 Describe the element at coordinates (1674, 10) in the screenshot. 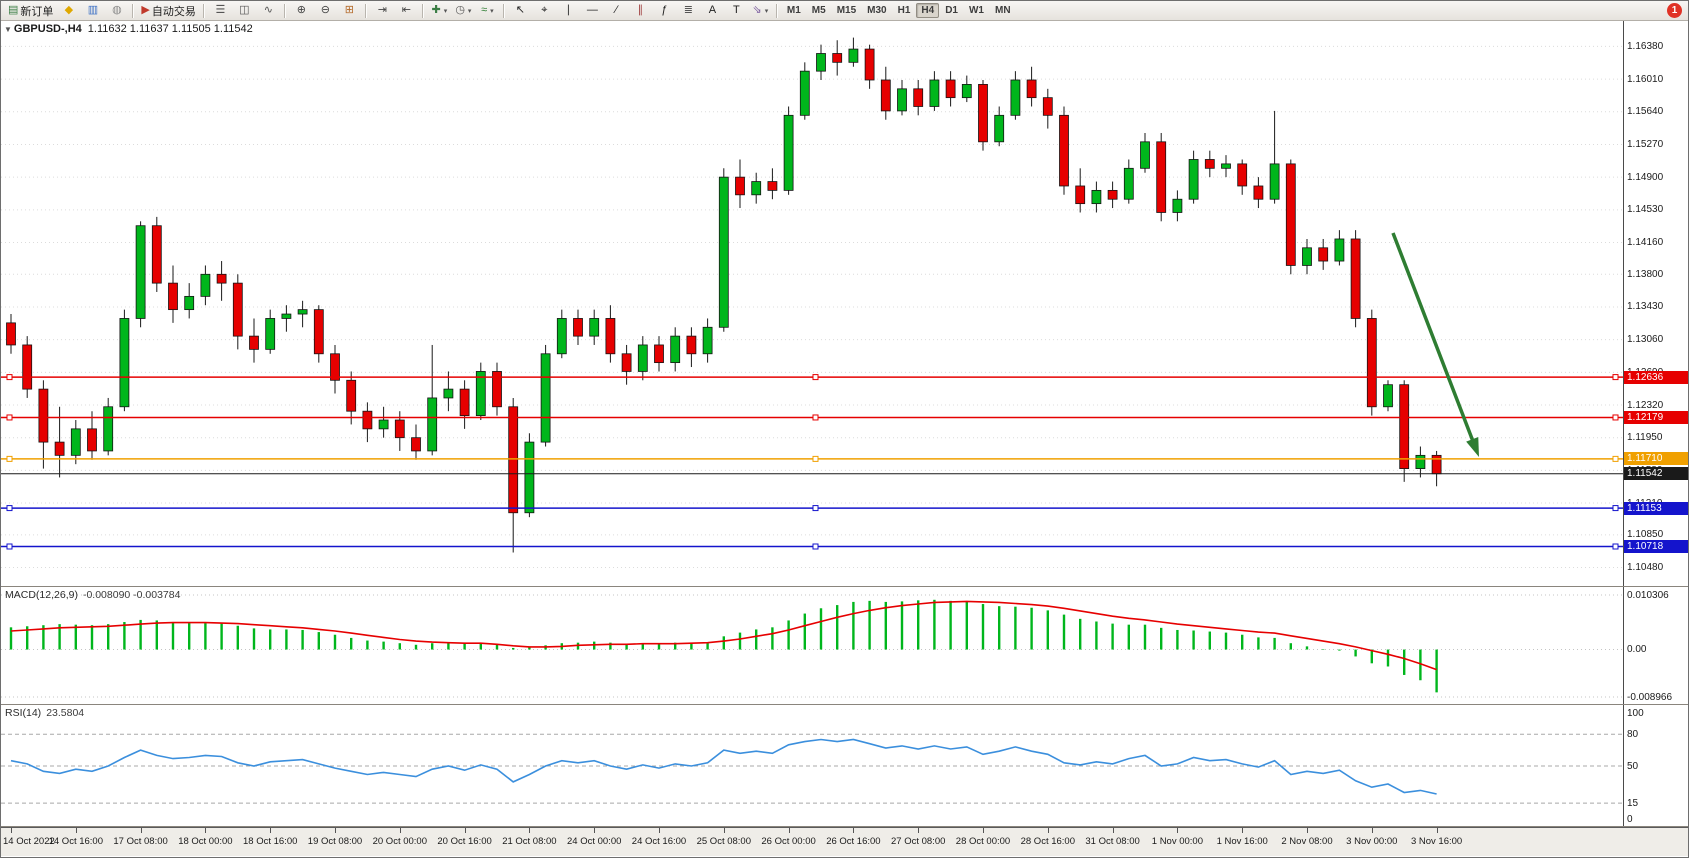

I see `notification-badge: 1` at that location.